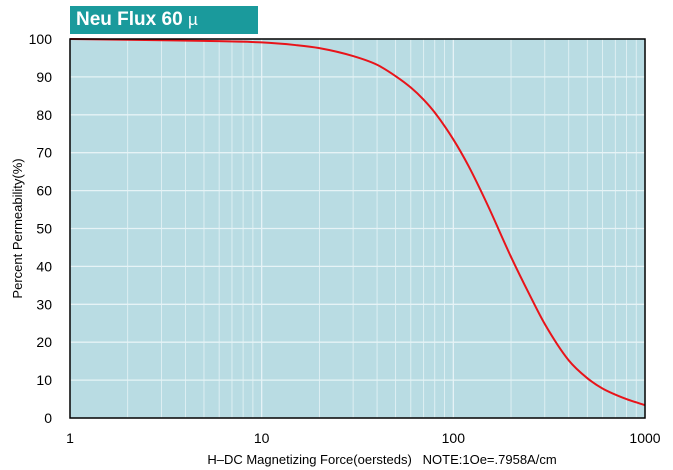  Describe the element at coordinates (44, 153) in the screenshot. I see `y-tick-label: 70` at that location.